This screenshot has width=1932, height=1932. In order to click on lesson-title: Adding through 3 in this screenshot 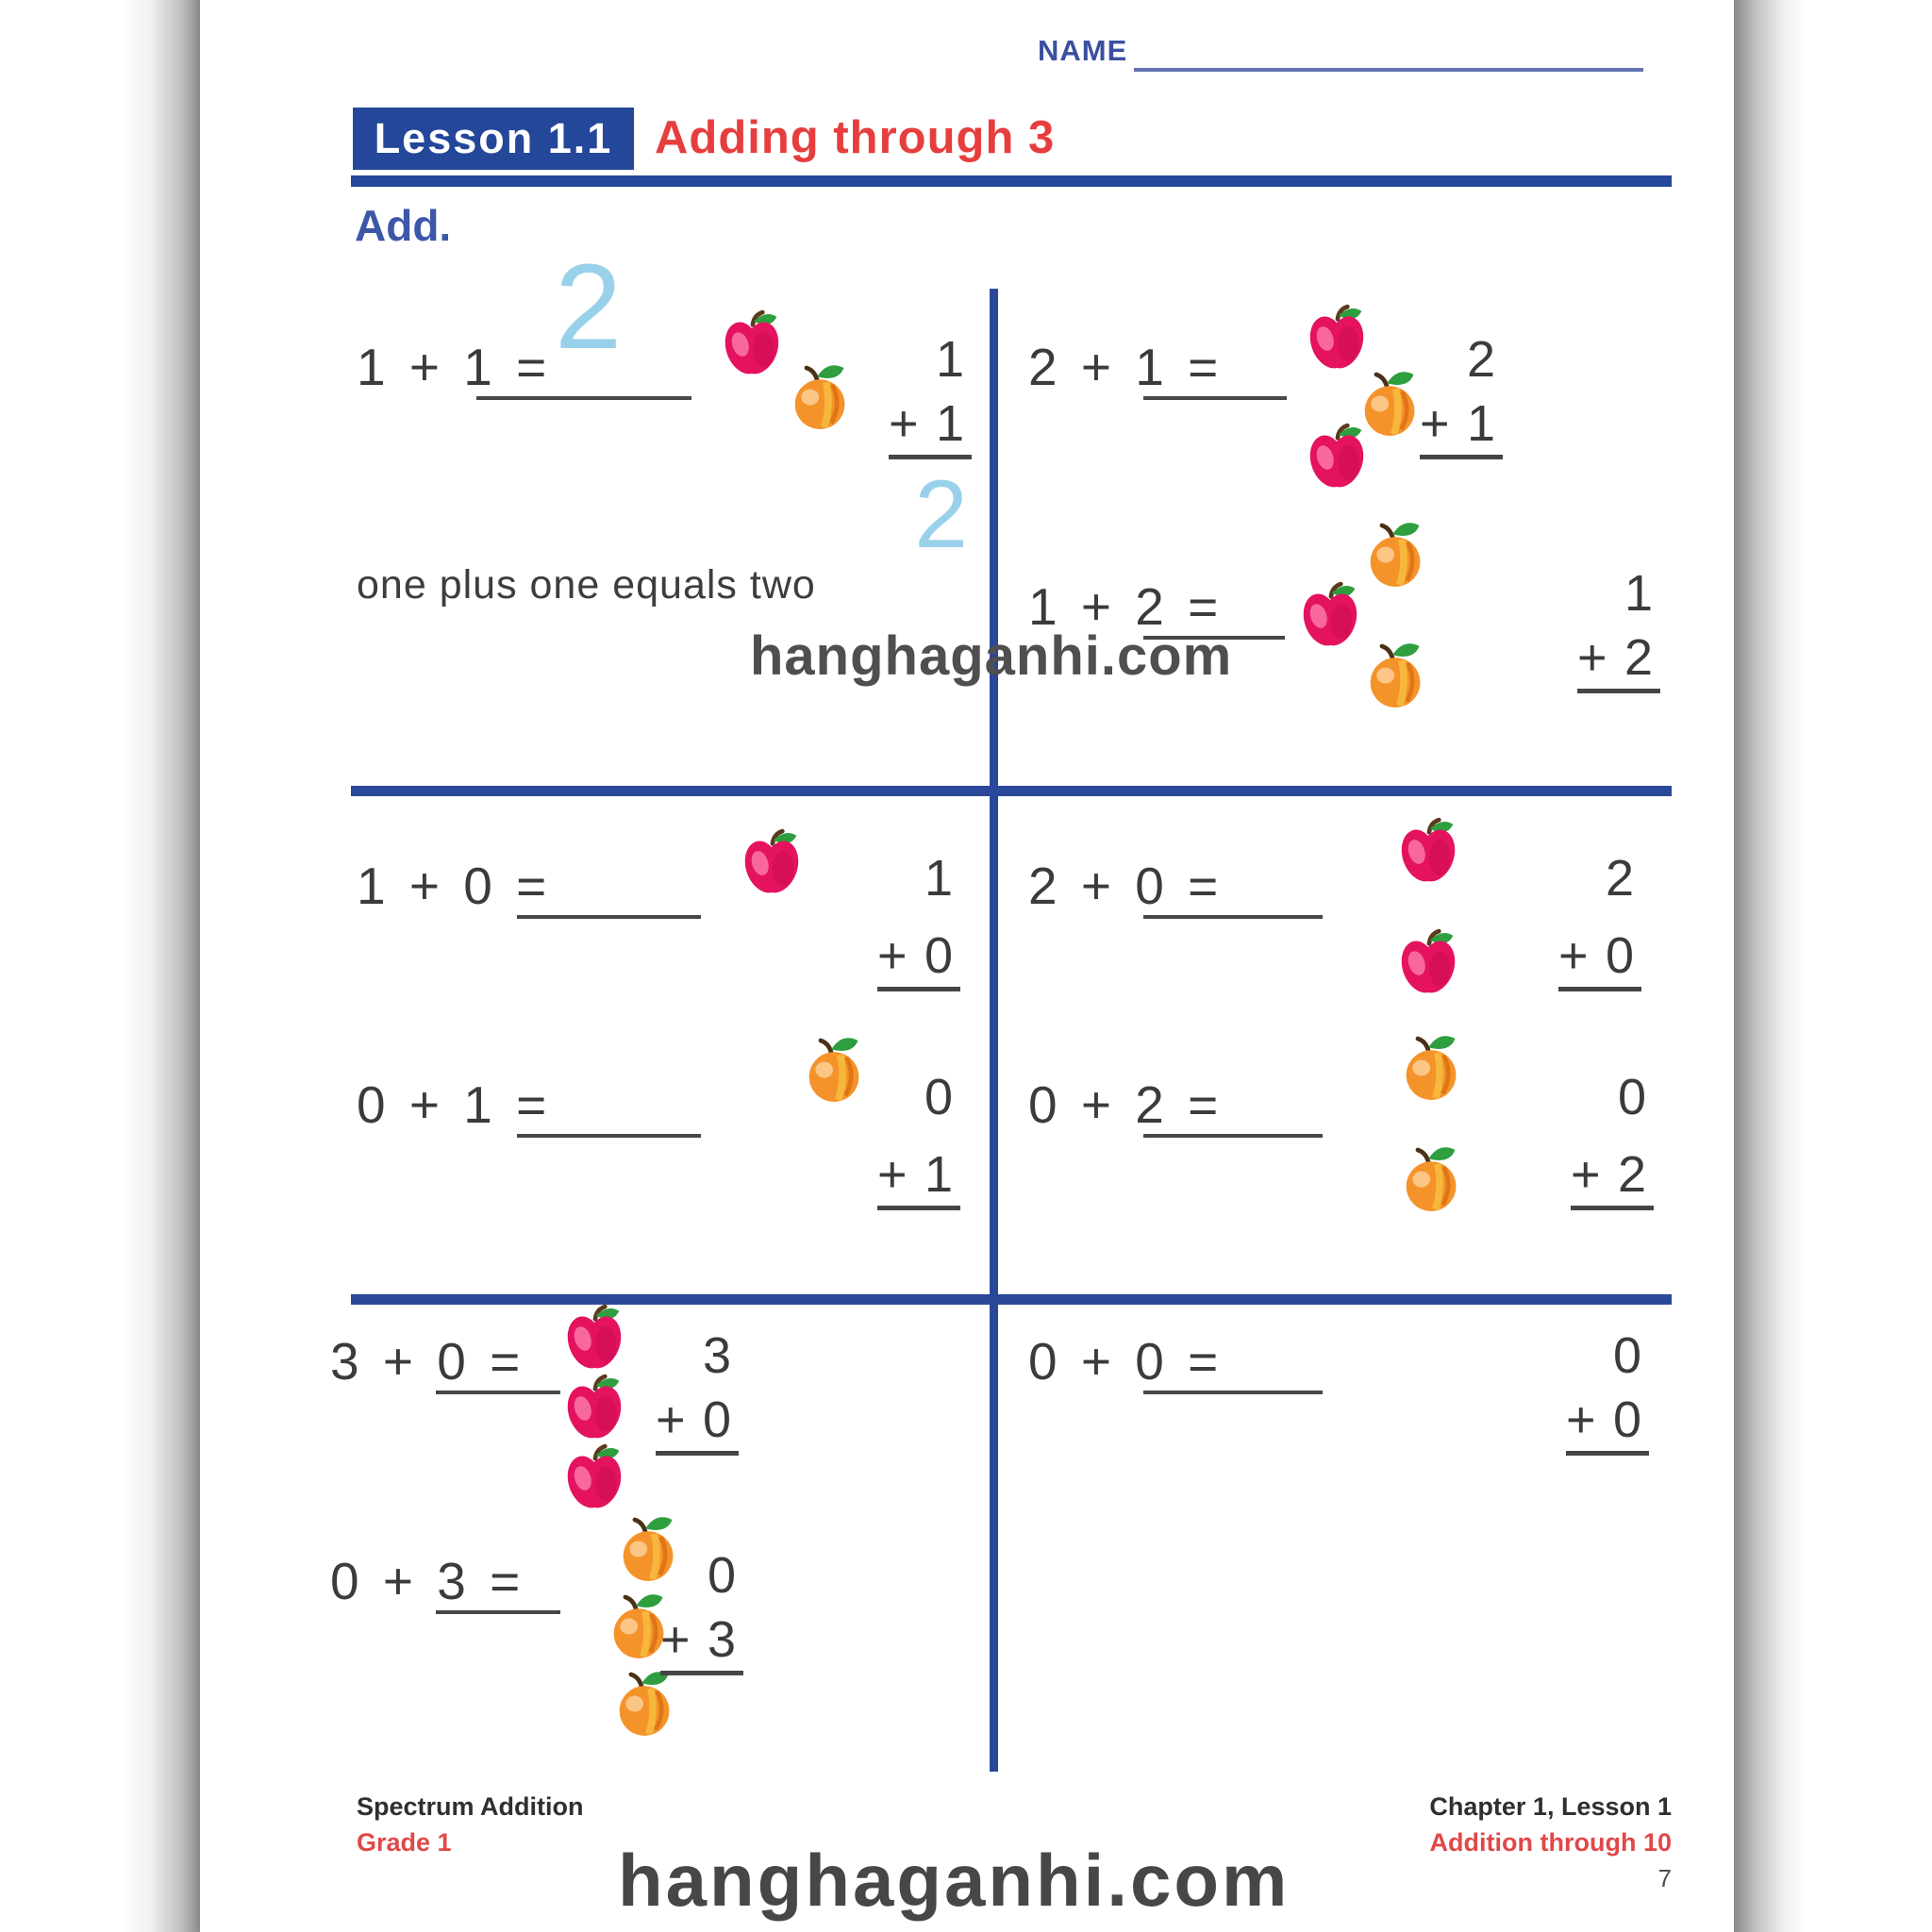, I will do `click(855, 137)`.